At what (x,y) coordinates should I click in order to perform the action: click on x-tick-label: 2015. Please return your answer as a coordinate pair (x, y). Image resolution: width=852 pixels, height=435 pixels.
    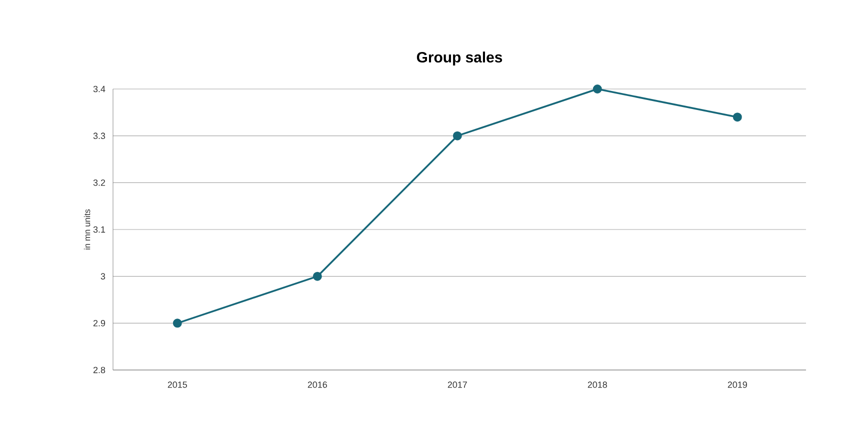
    Looking at the image, I should click on (177, 385).